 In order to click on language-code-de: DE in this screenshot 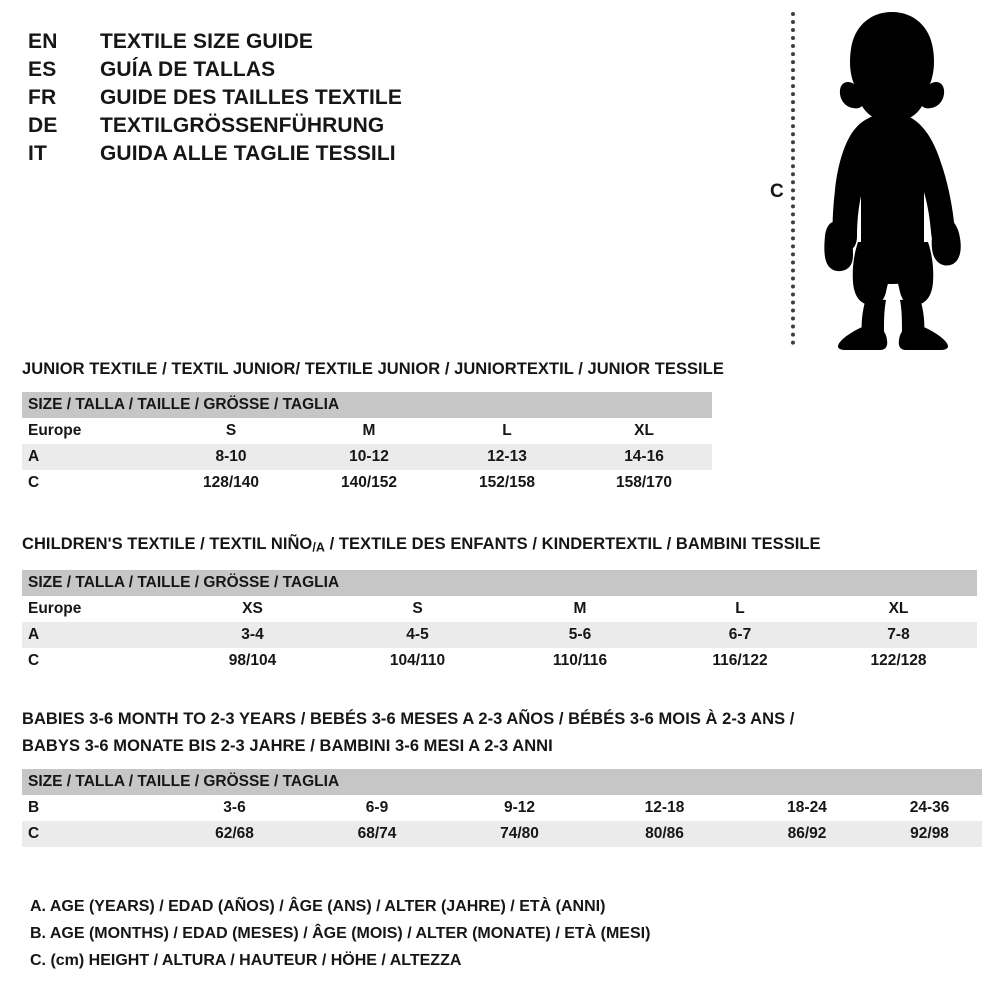, I will do `click(43, 125)`.